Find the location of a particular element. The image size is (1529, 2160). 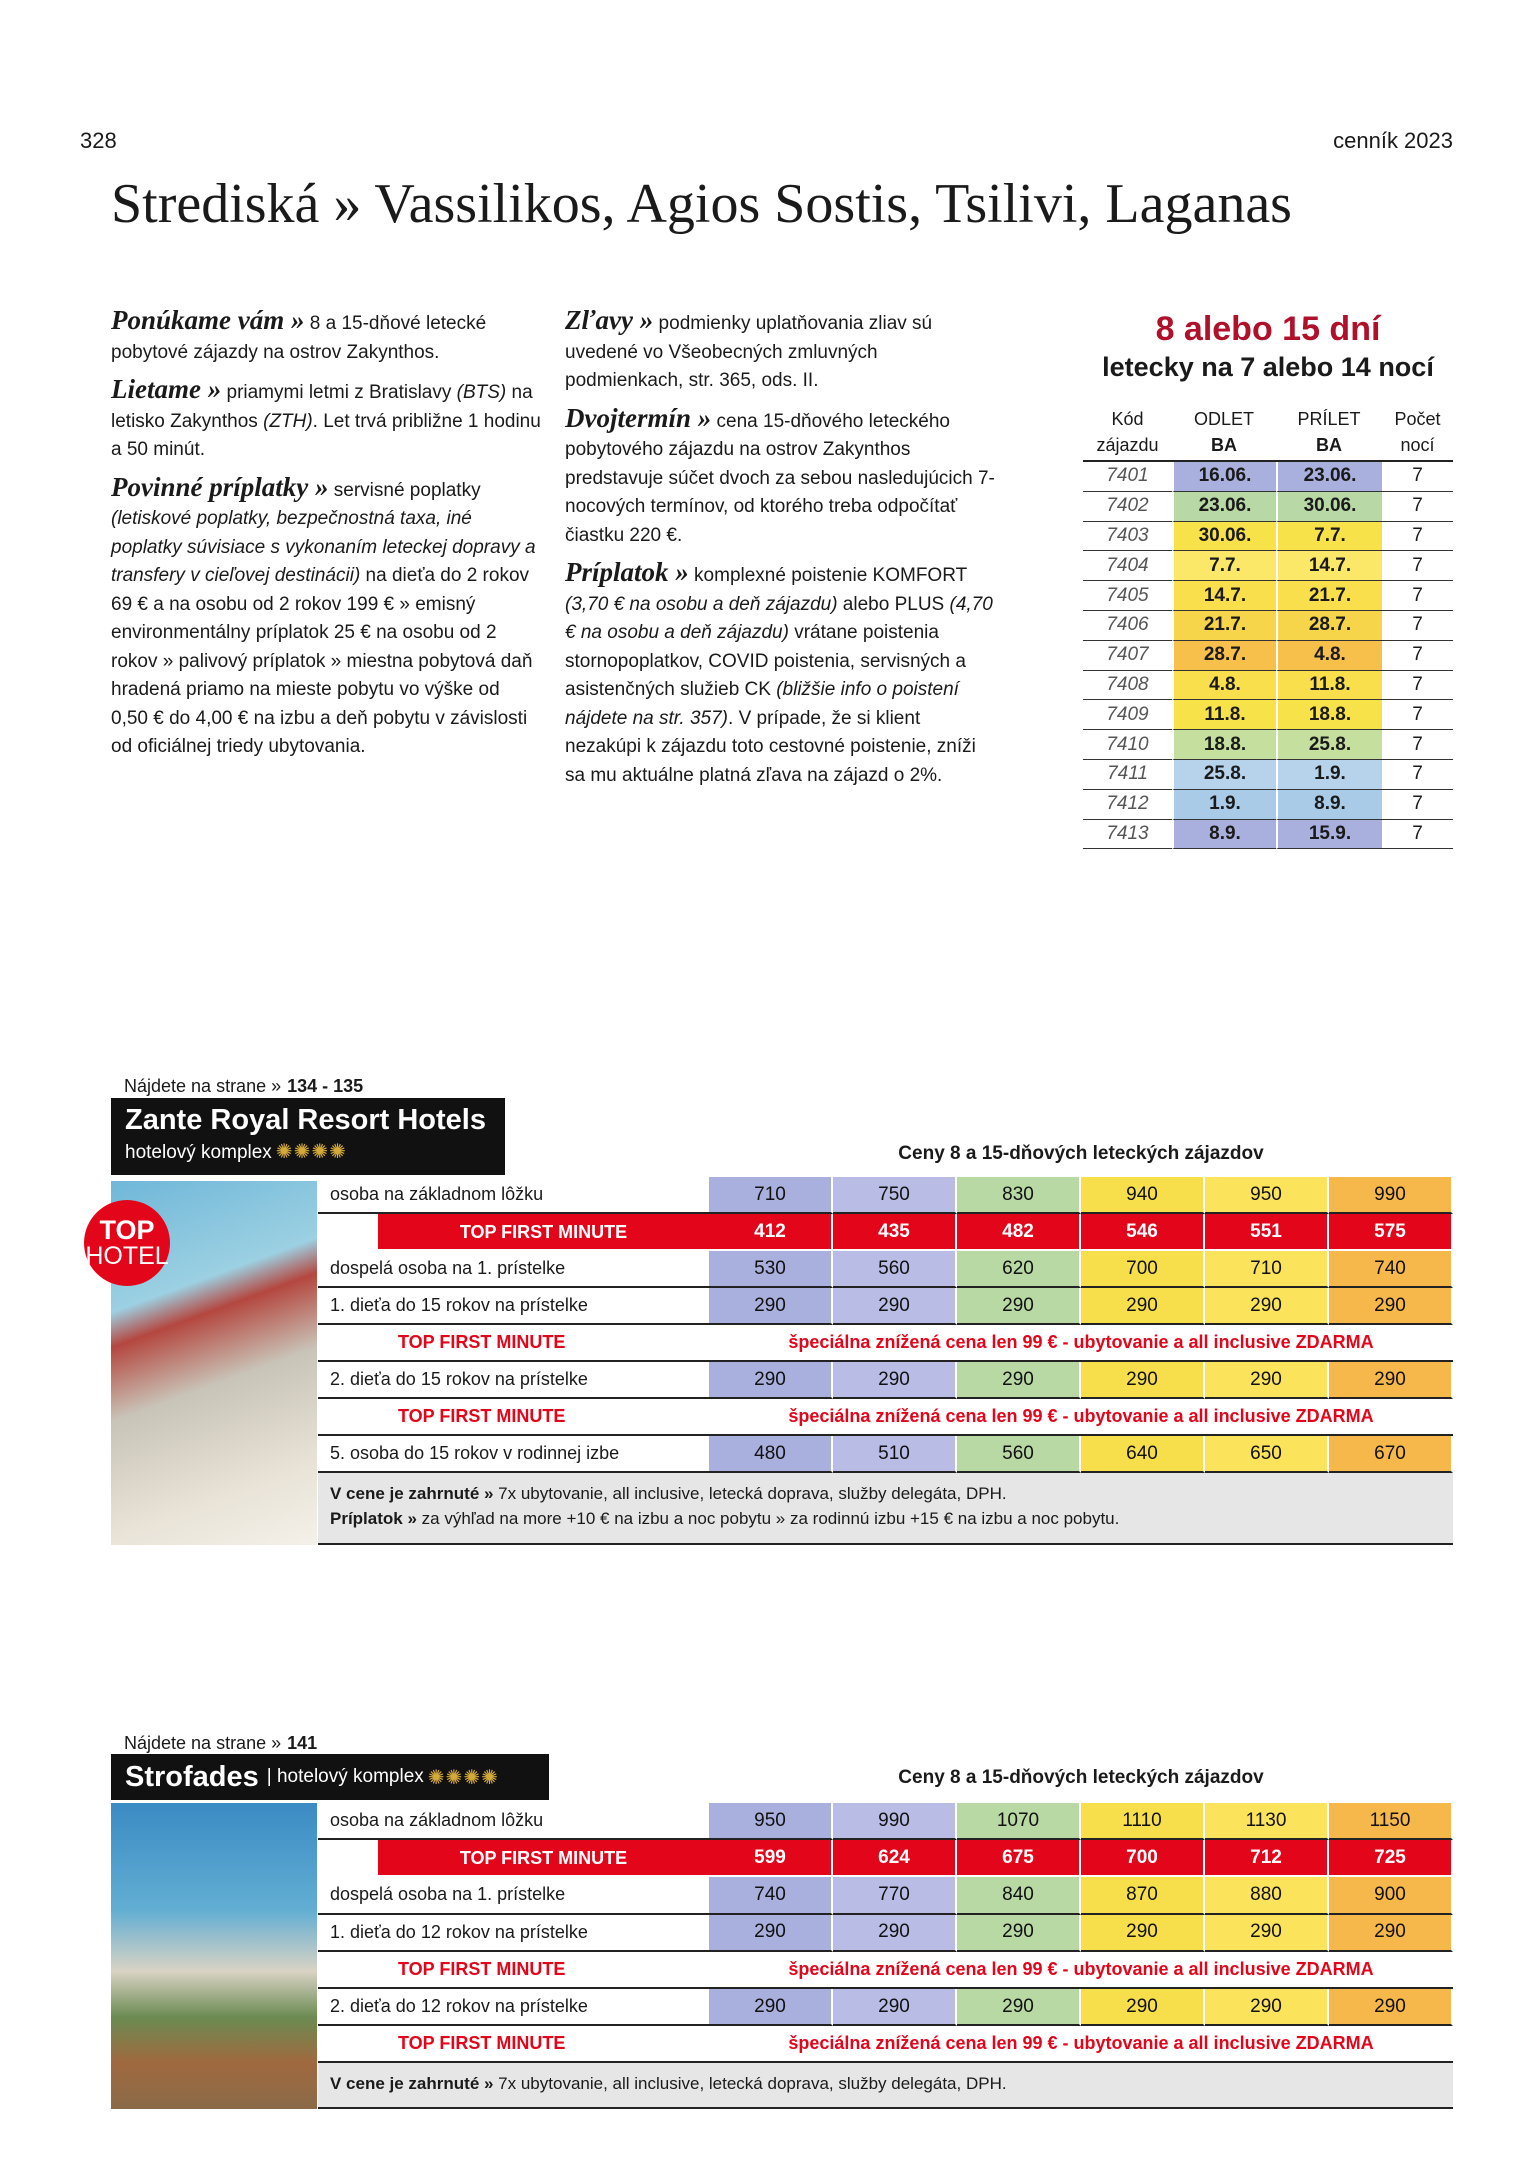

price: 640 is located at coordinates (1142, 1453).